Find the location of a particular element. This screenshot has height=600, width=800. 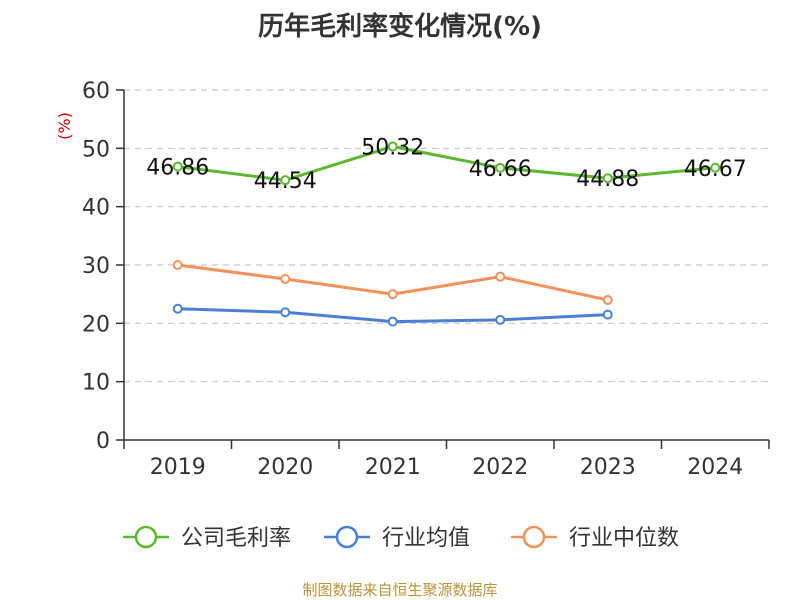

chart-title: 历年毛利率变化情况(%) is located at coordinates (400, 27).